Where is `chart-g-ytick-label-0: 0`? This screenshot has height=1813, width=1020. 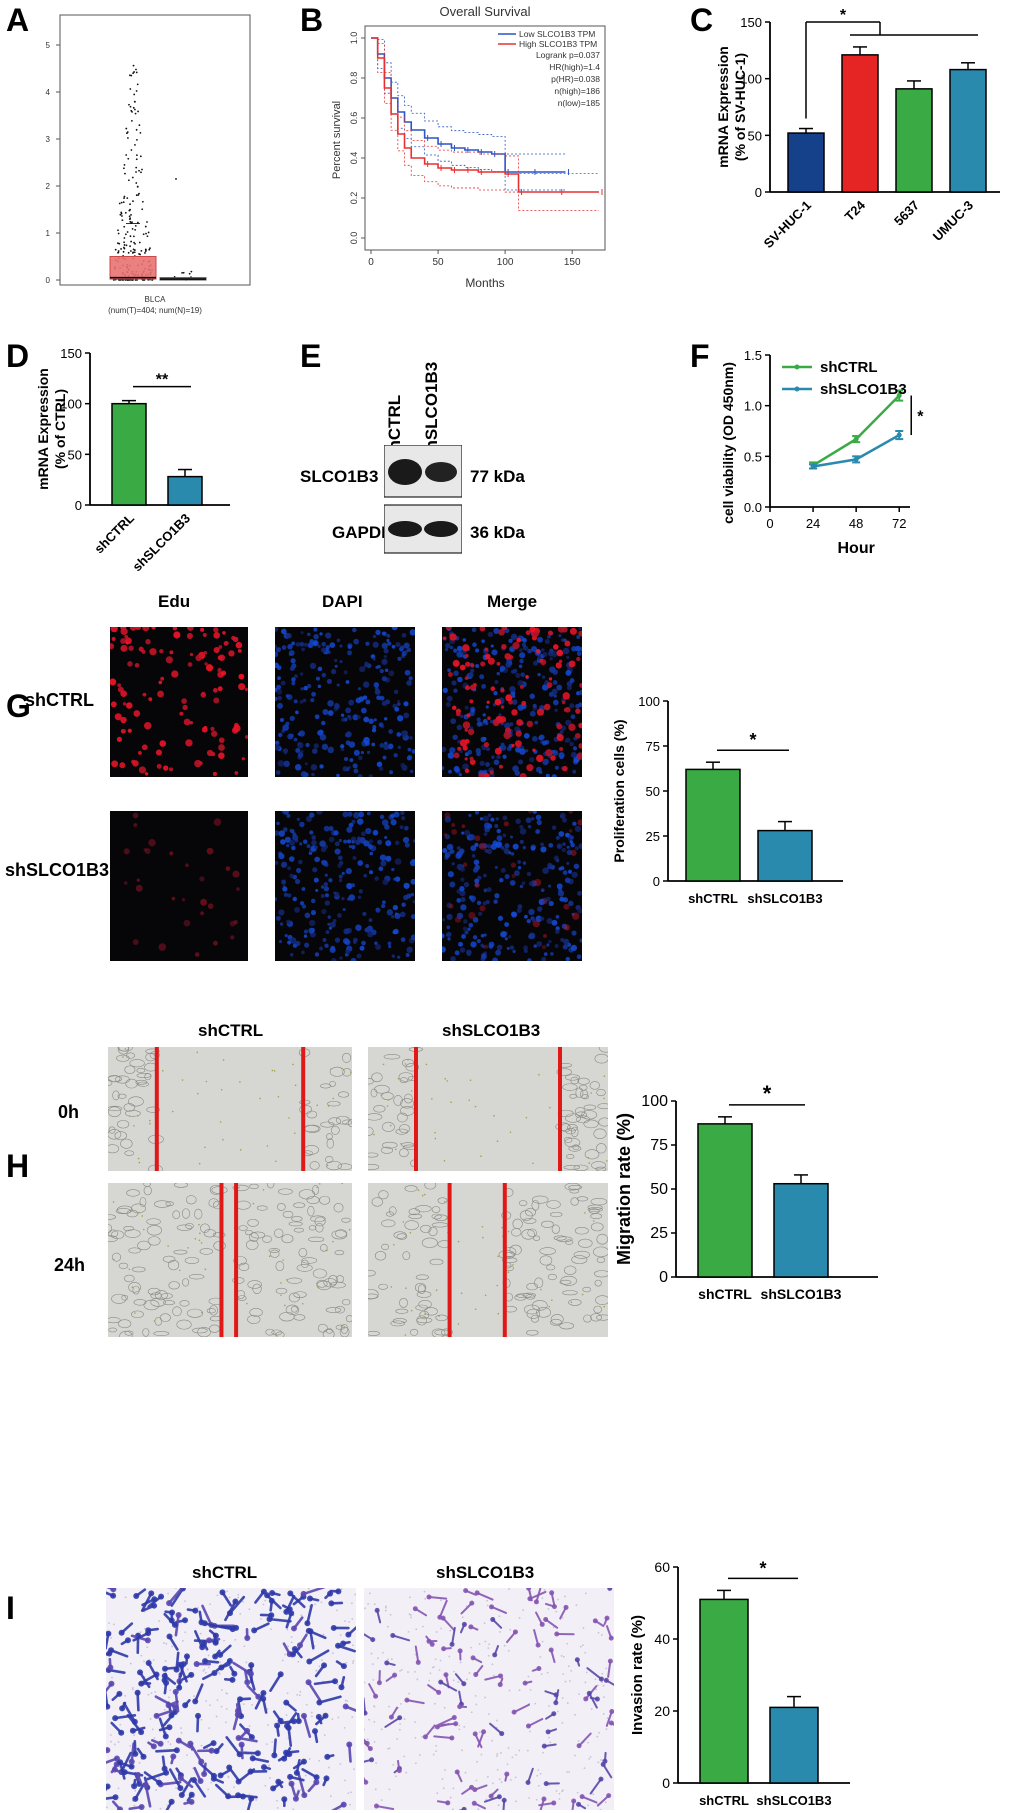 chart-g-ytick-label-0: 0 is located at coordinates (656, 881).